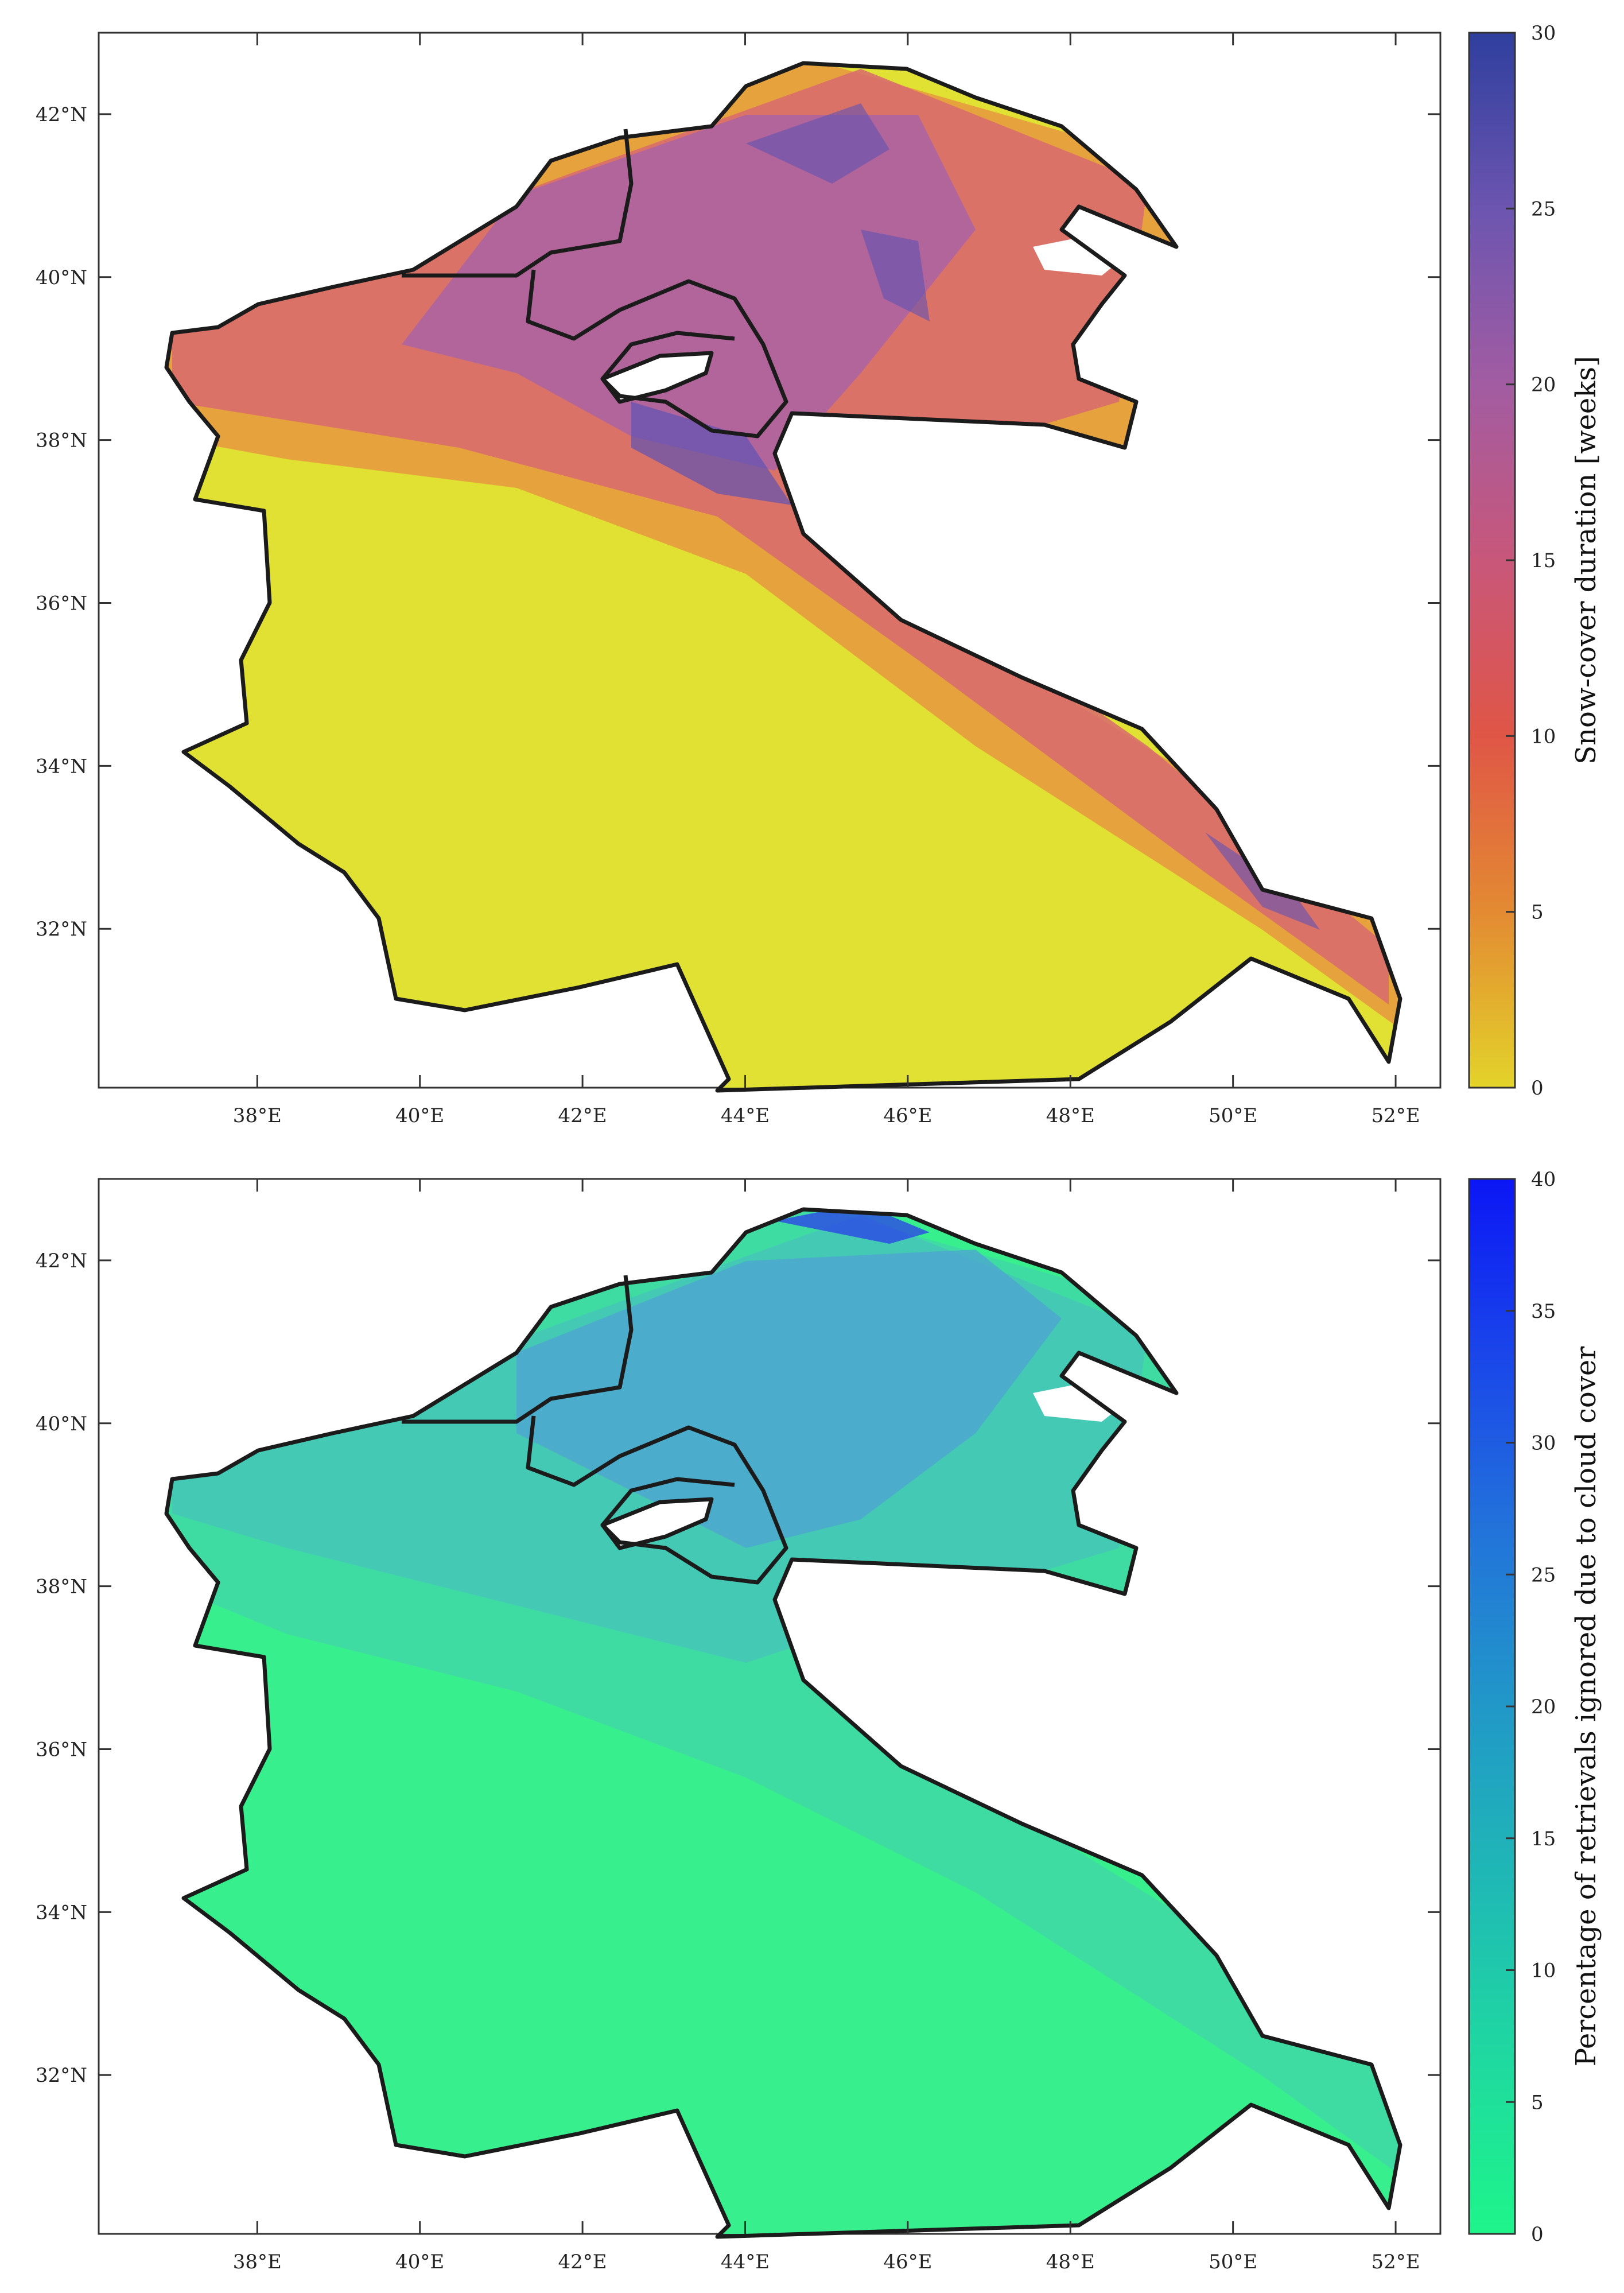  I want to click on colorbar-ticks: 0 5 10 15 20 25 30 35 40, so click(1531, 1707).